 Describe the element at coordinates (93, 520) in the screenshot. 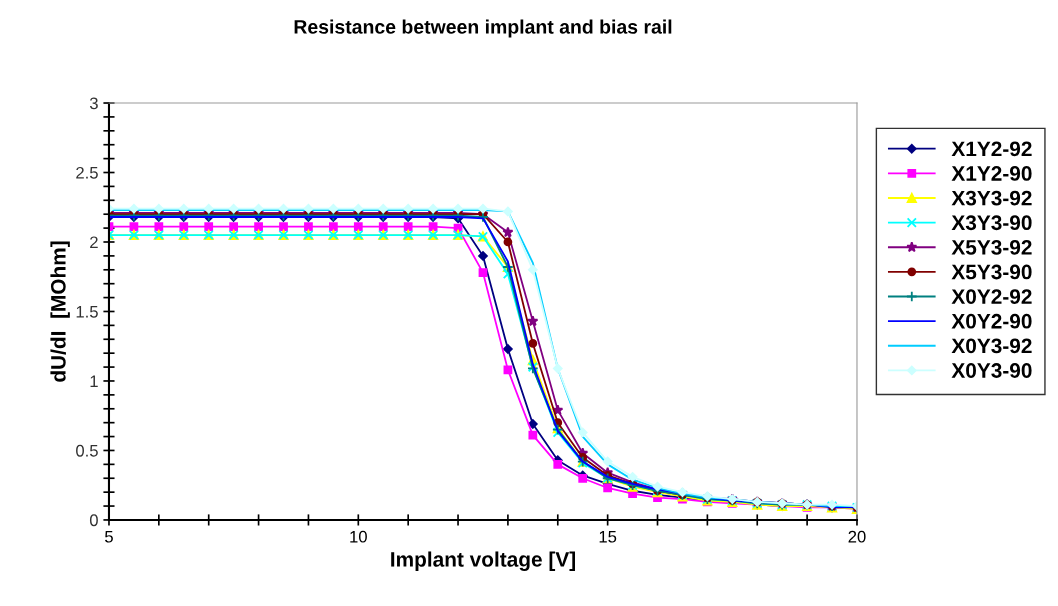

I see `y-tick-label: 0` at that location.